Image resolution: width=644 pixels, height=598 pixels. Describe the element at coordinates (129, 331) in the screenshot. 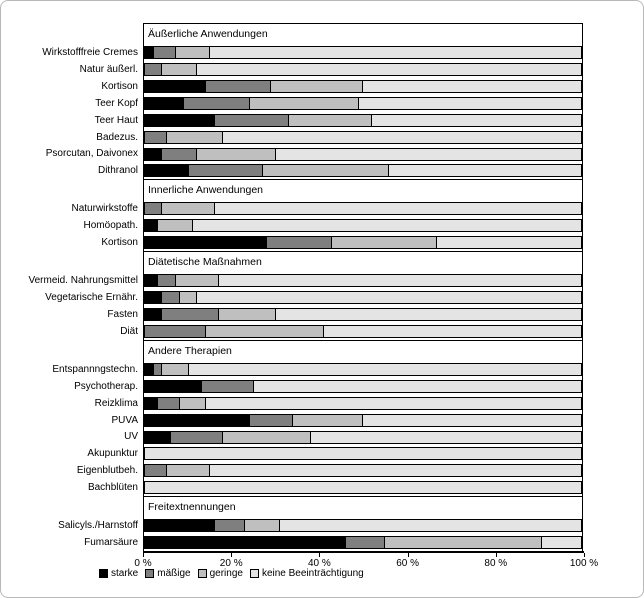

I see `category-label: Diät` at that location.